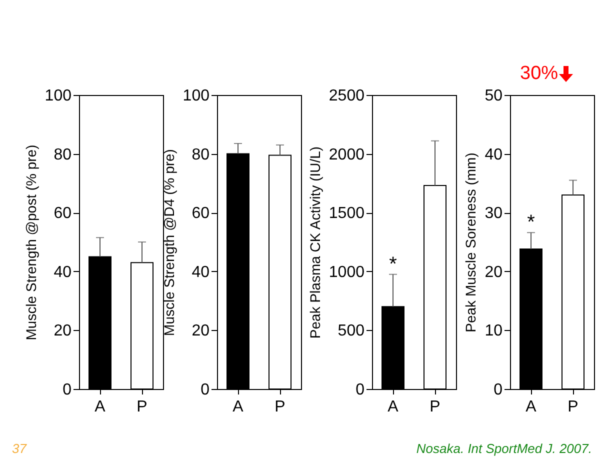  I want to click on text: 30%, so click(539, 74).